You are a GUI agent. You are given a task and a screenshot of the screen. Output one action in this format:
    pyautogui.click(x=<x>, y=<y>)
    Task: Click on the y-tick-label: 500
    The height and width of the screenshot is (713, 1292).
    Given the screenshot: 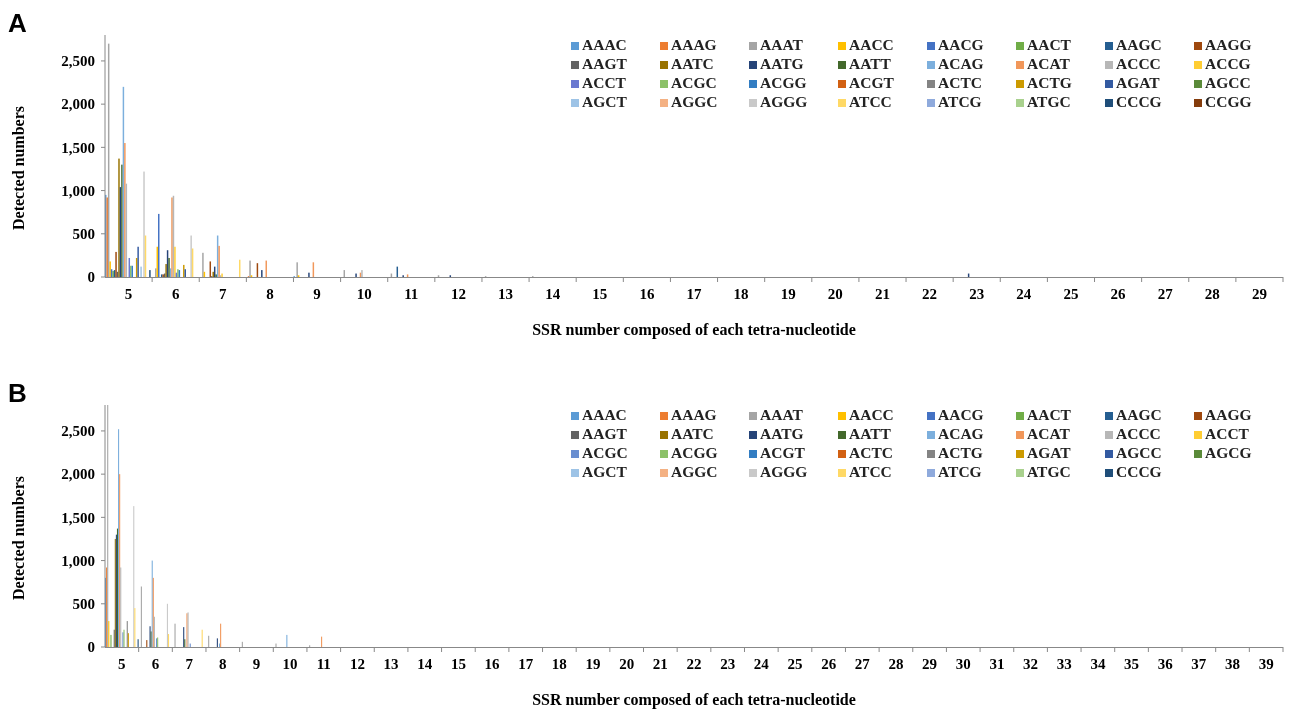 What is the action you would take?
    pyautogui.click(x=83, y=234)
    